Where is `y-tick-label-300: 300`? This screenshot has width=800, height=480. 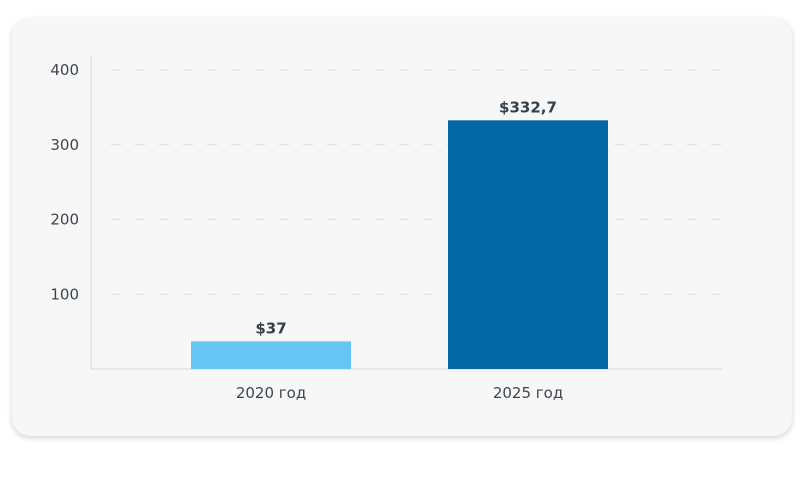
y-tick-label-300: 300 is located at coordinates (64, 145).